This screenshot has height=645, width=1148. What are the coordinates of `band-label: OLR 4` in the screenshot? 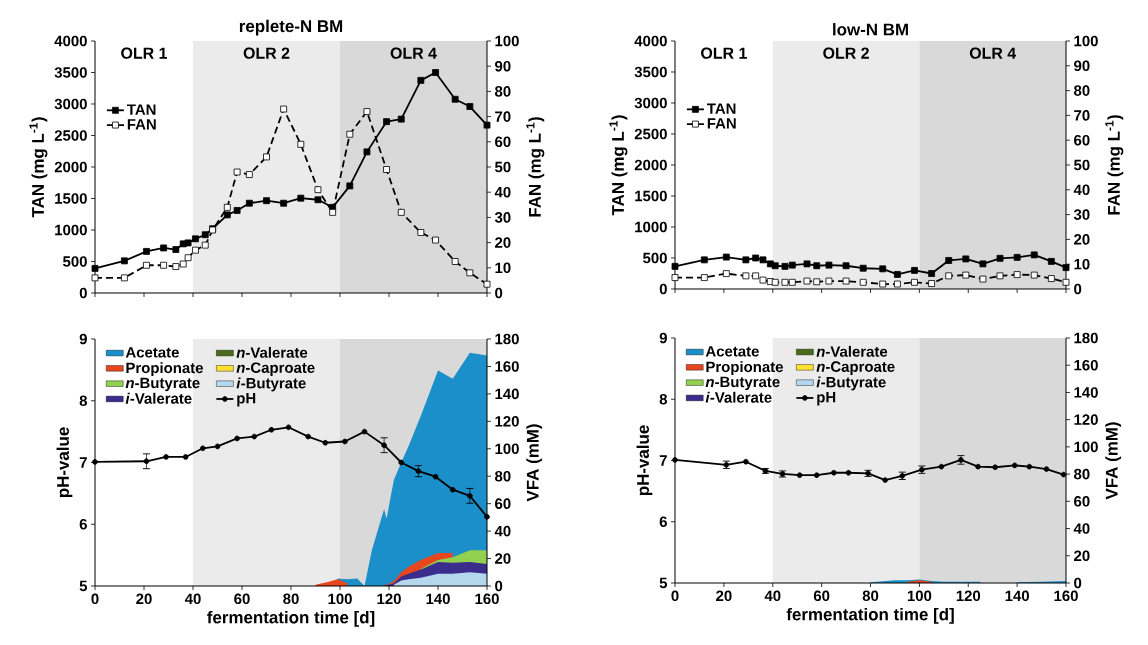 It's located at (413, 53).